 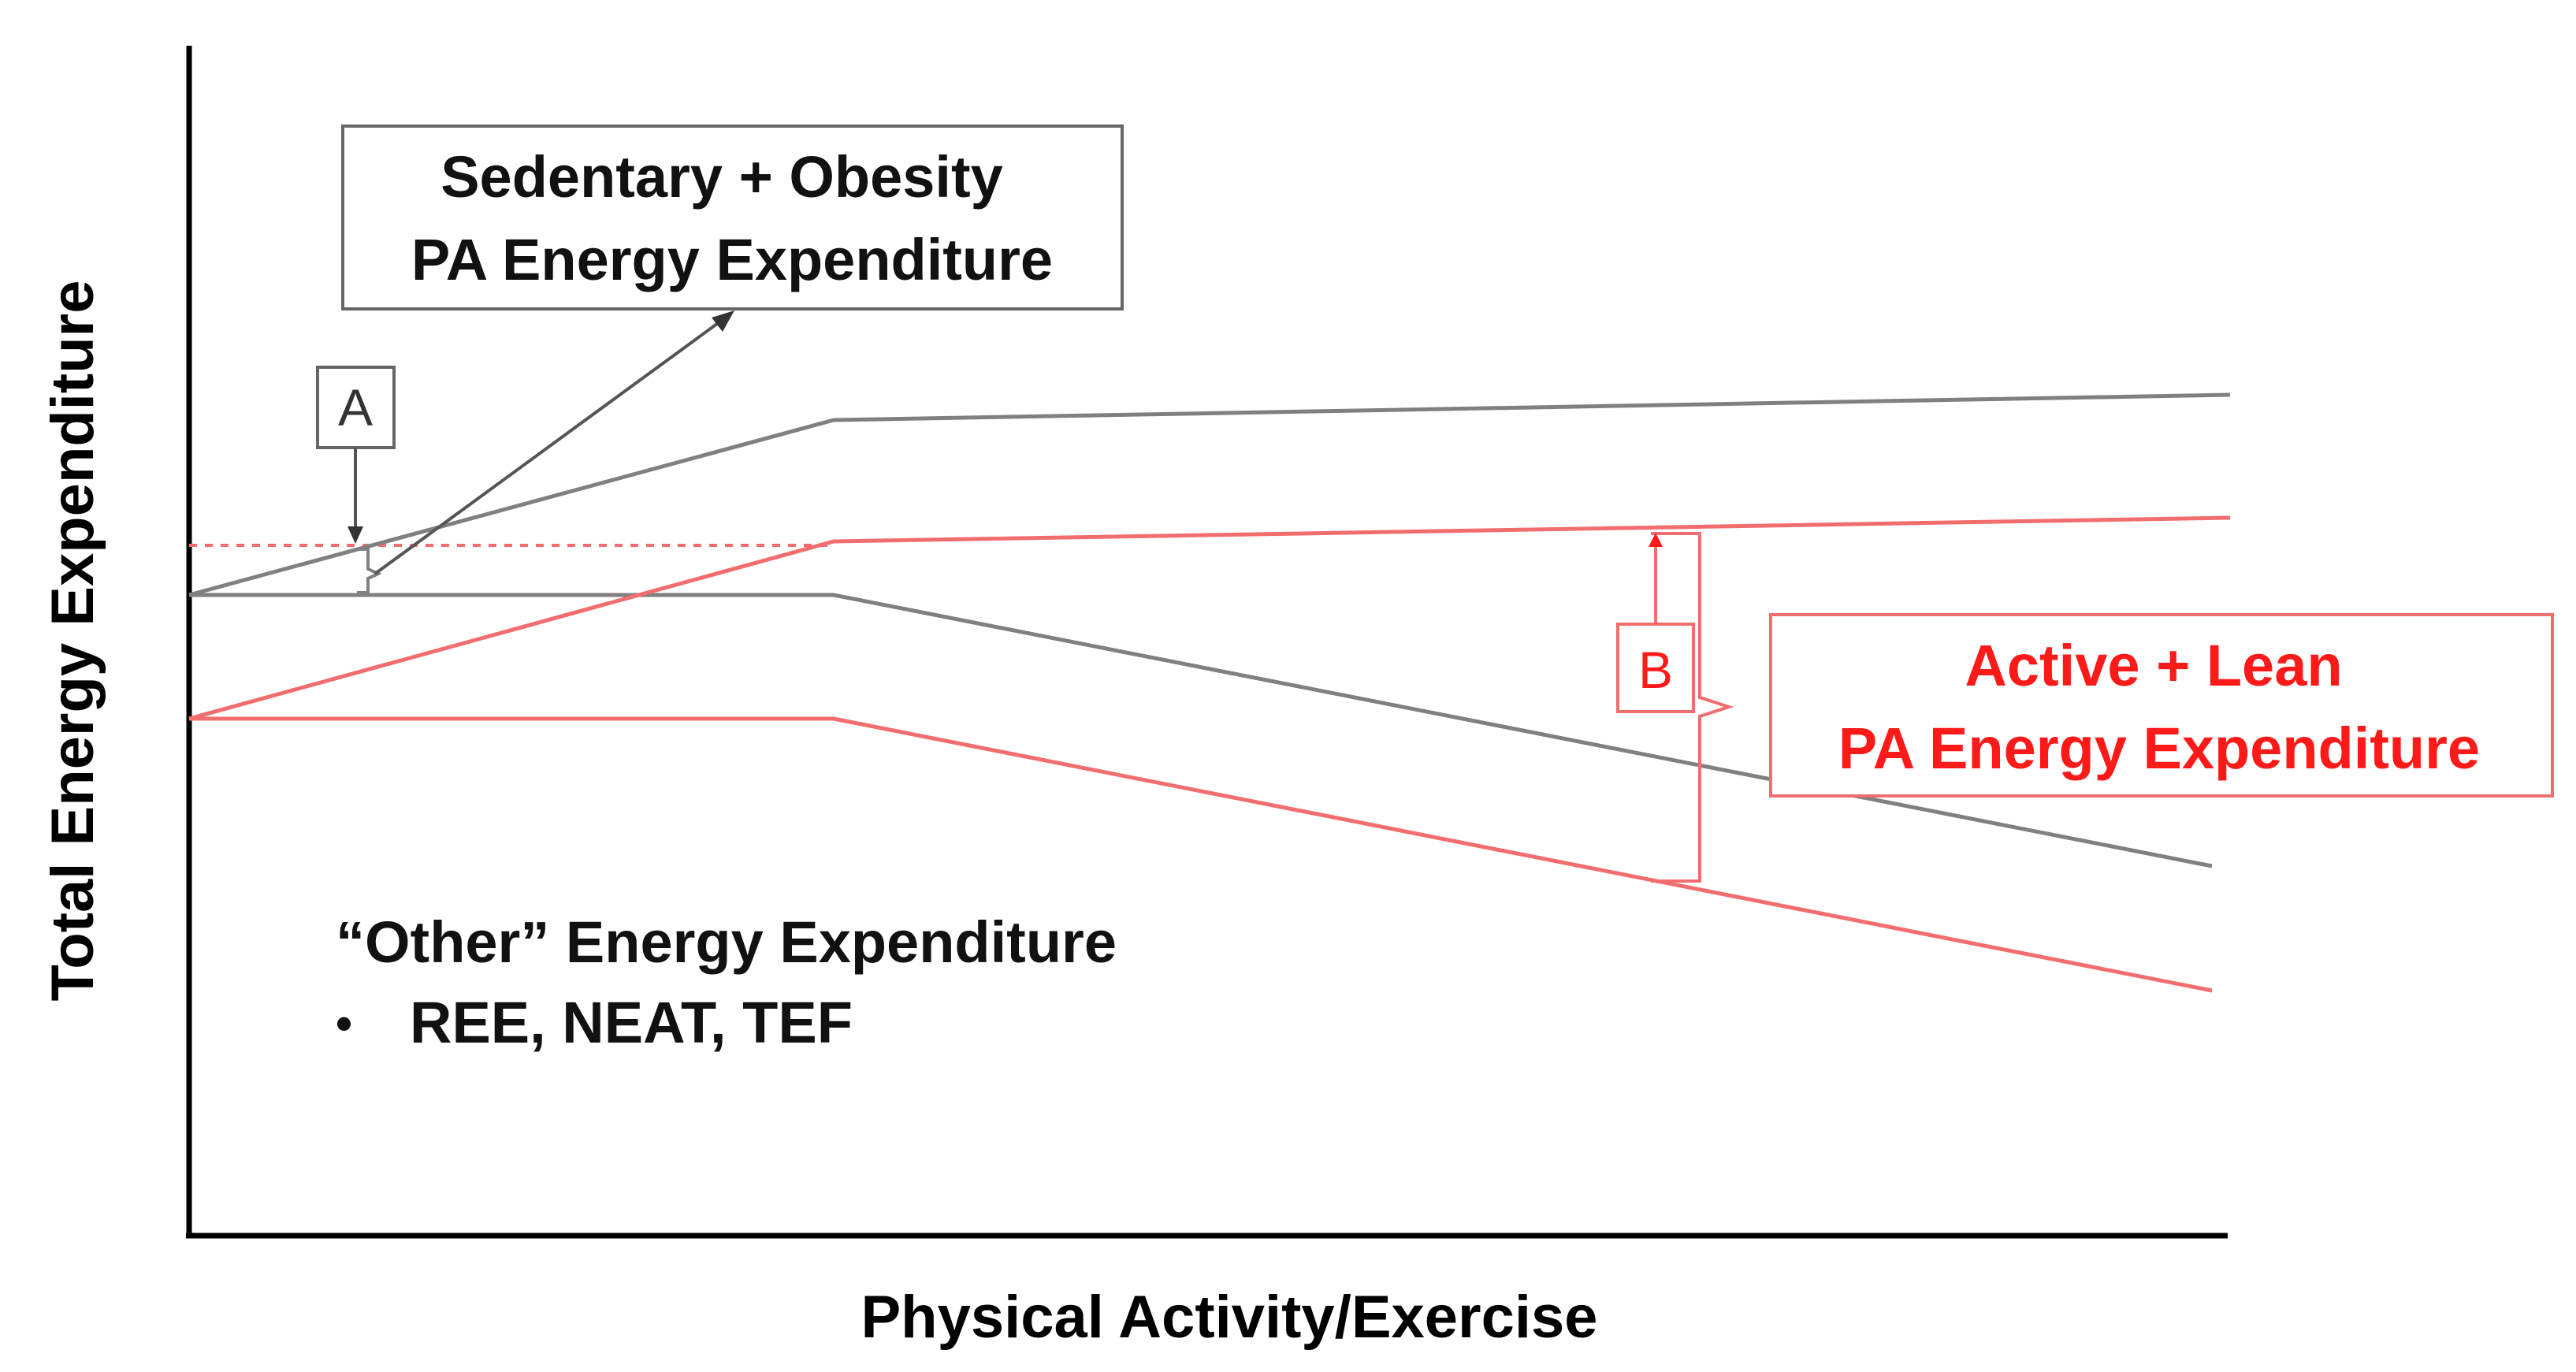 I want to click on active-label-box, so click(x=2161, y=705).